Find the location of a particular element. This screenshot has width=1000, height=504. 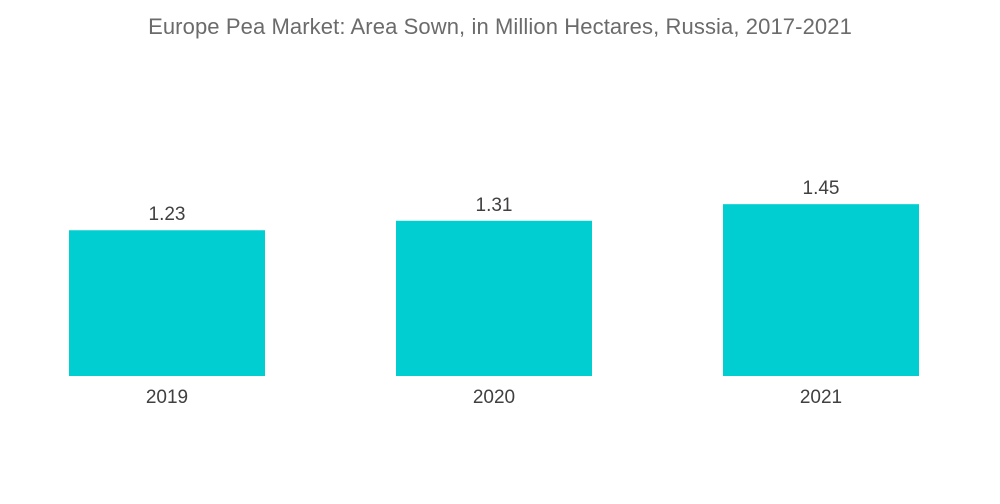

x-tick-label-2019: 2019 is located at coordinates (167, 397).